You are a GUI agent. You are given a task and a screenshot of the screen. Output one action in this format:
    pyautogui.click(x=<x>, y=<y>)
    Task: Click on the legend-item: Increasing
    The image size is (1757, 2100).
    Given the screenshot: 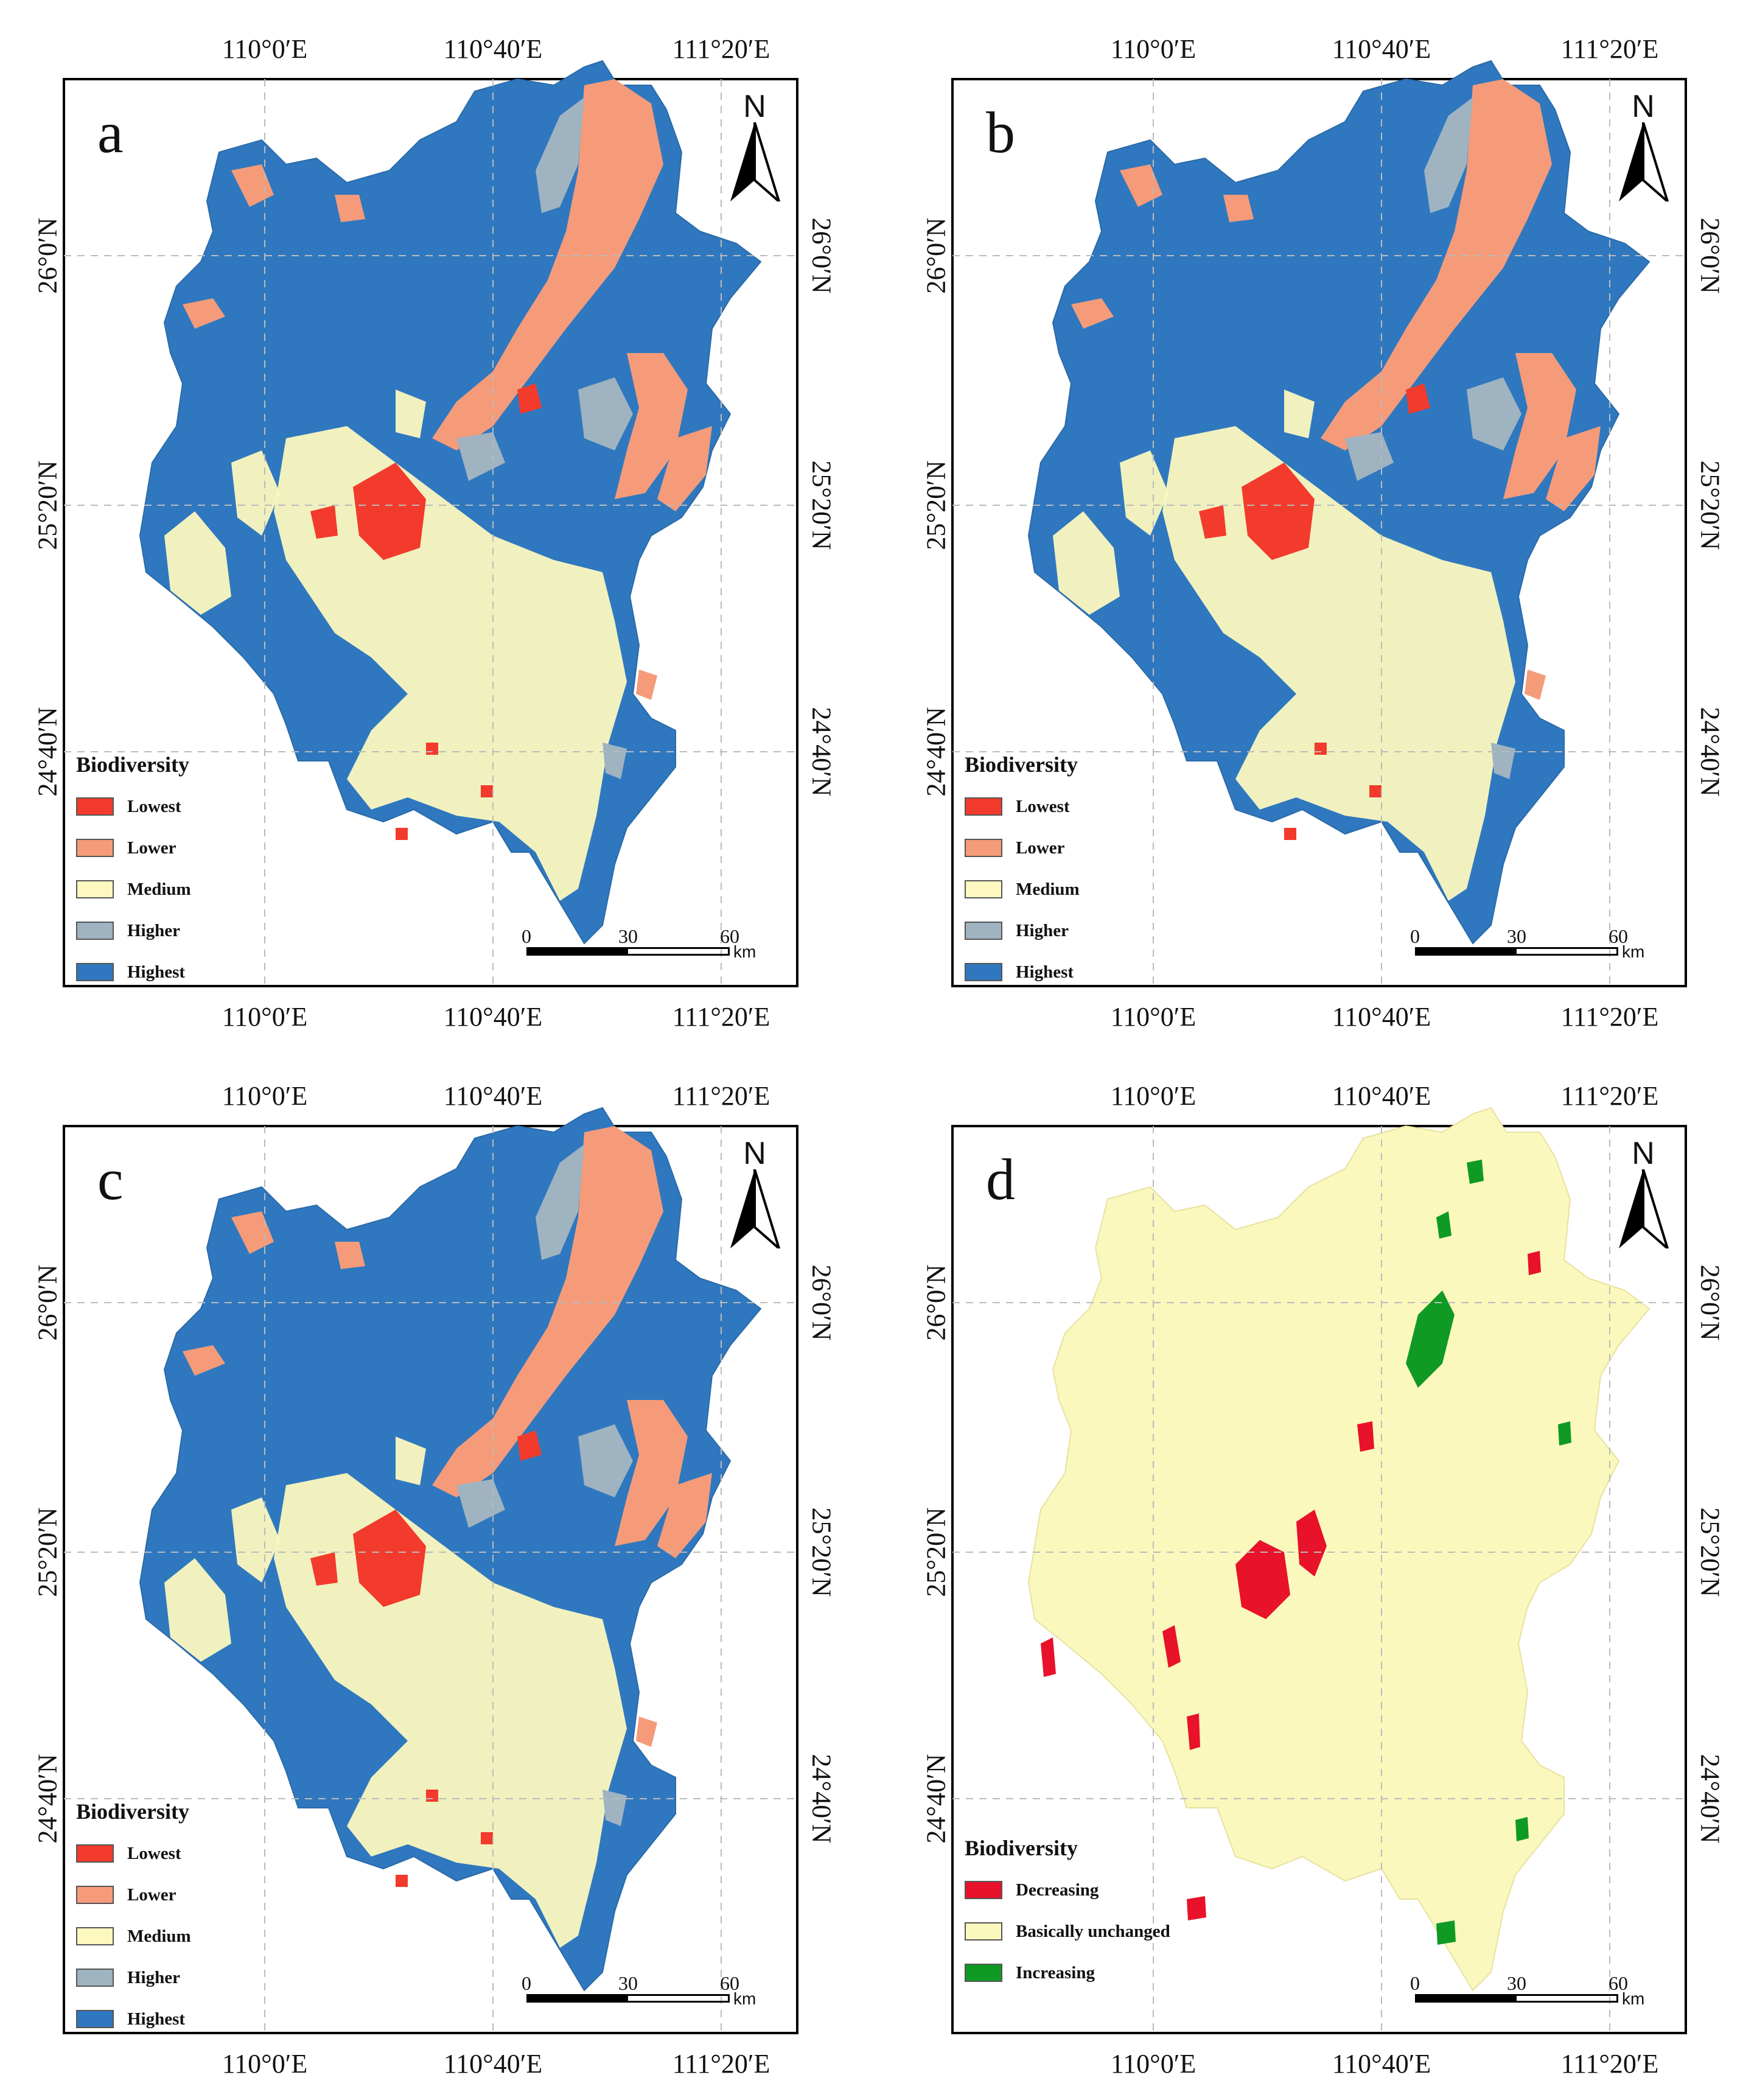 What is the action you would take?
    pyautogui.click(x=1067, y=1972)
    